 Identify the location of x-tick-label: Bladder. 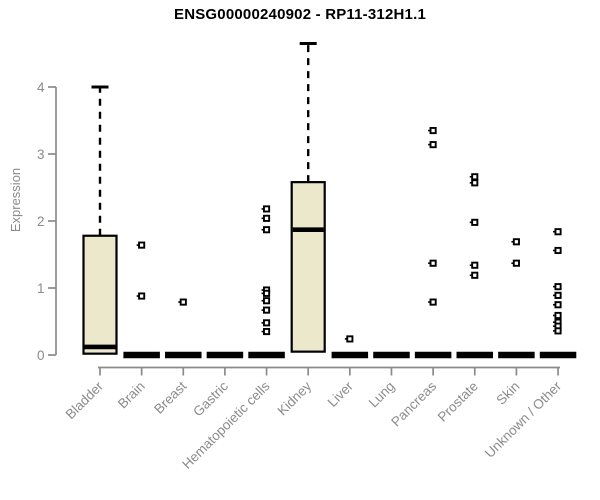
(85, 400).